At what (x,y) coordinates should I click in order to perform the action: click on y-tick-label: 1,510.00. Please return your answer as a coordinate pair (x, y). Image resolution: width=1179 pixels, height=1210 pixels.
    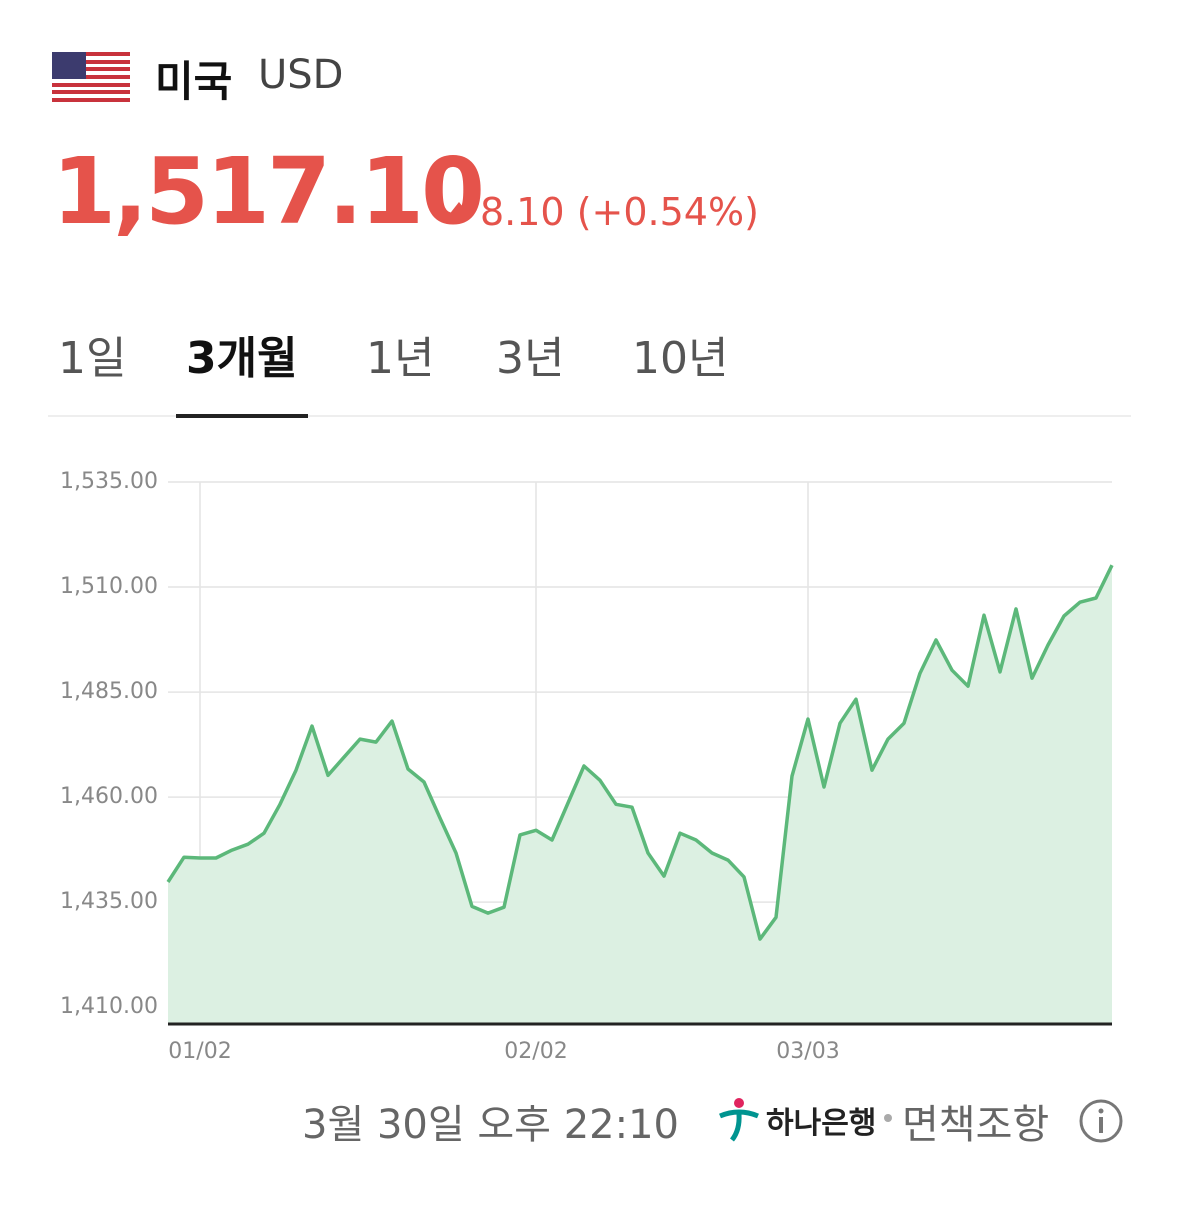
    Looking at the image, I should click on (109, 586).